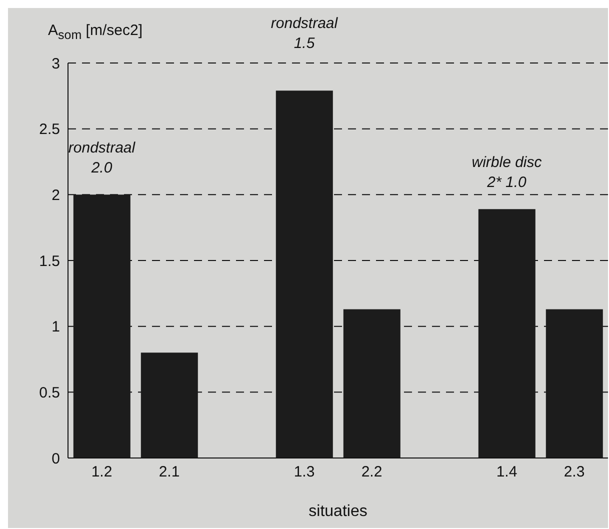 Image resolution: width=609 pixels, height=529 pixels. Describe the element at coordinates (574, 472) in the screenshot. I see `x-tick-label: 2.3` at that location.